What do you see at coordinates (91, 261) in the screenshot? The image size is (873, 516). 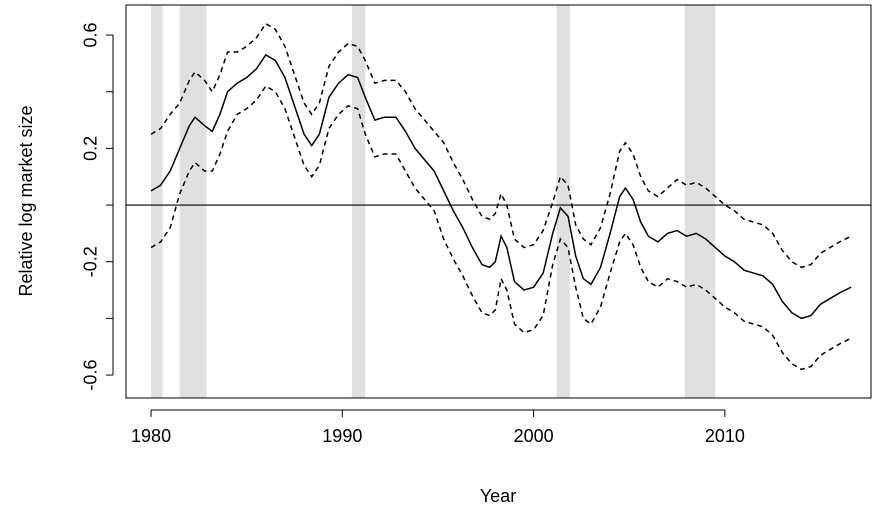 I see `y-tick-label: -0.2` at bounding box center [91, 261].